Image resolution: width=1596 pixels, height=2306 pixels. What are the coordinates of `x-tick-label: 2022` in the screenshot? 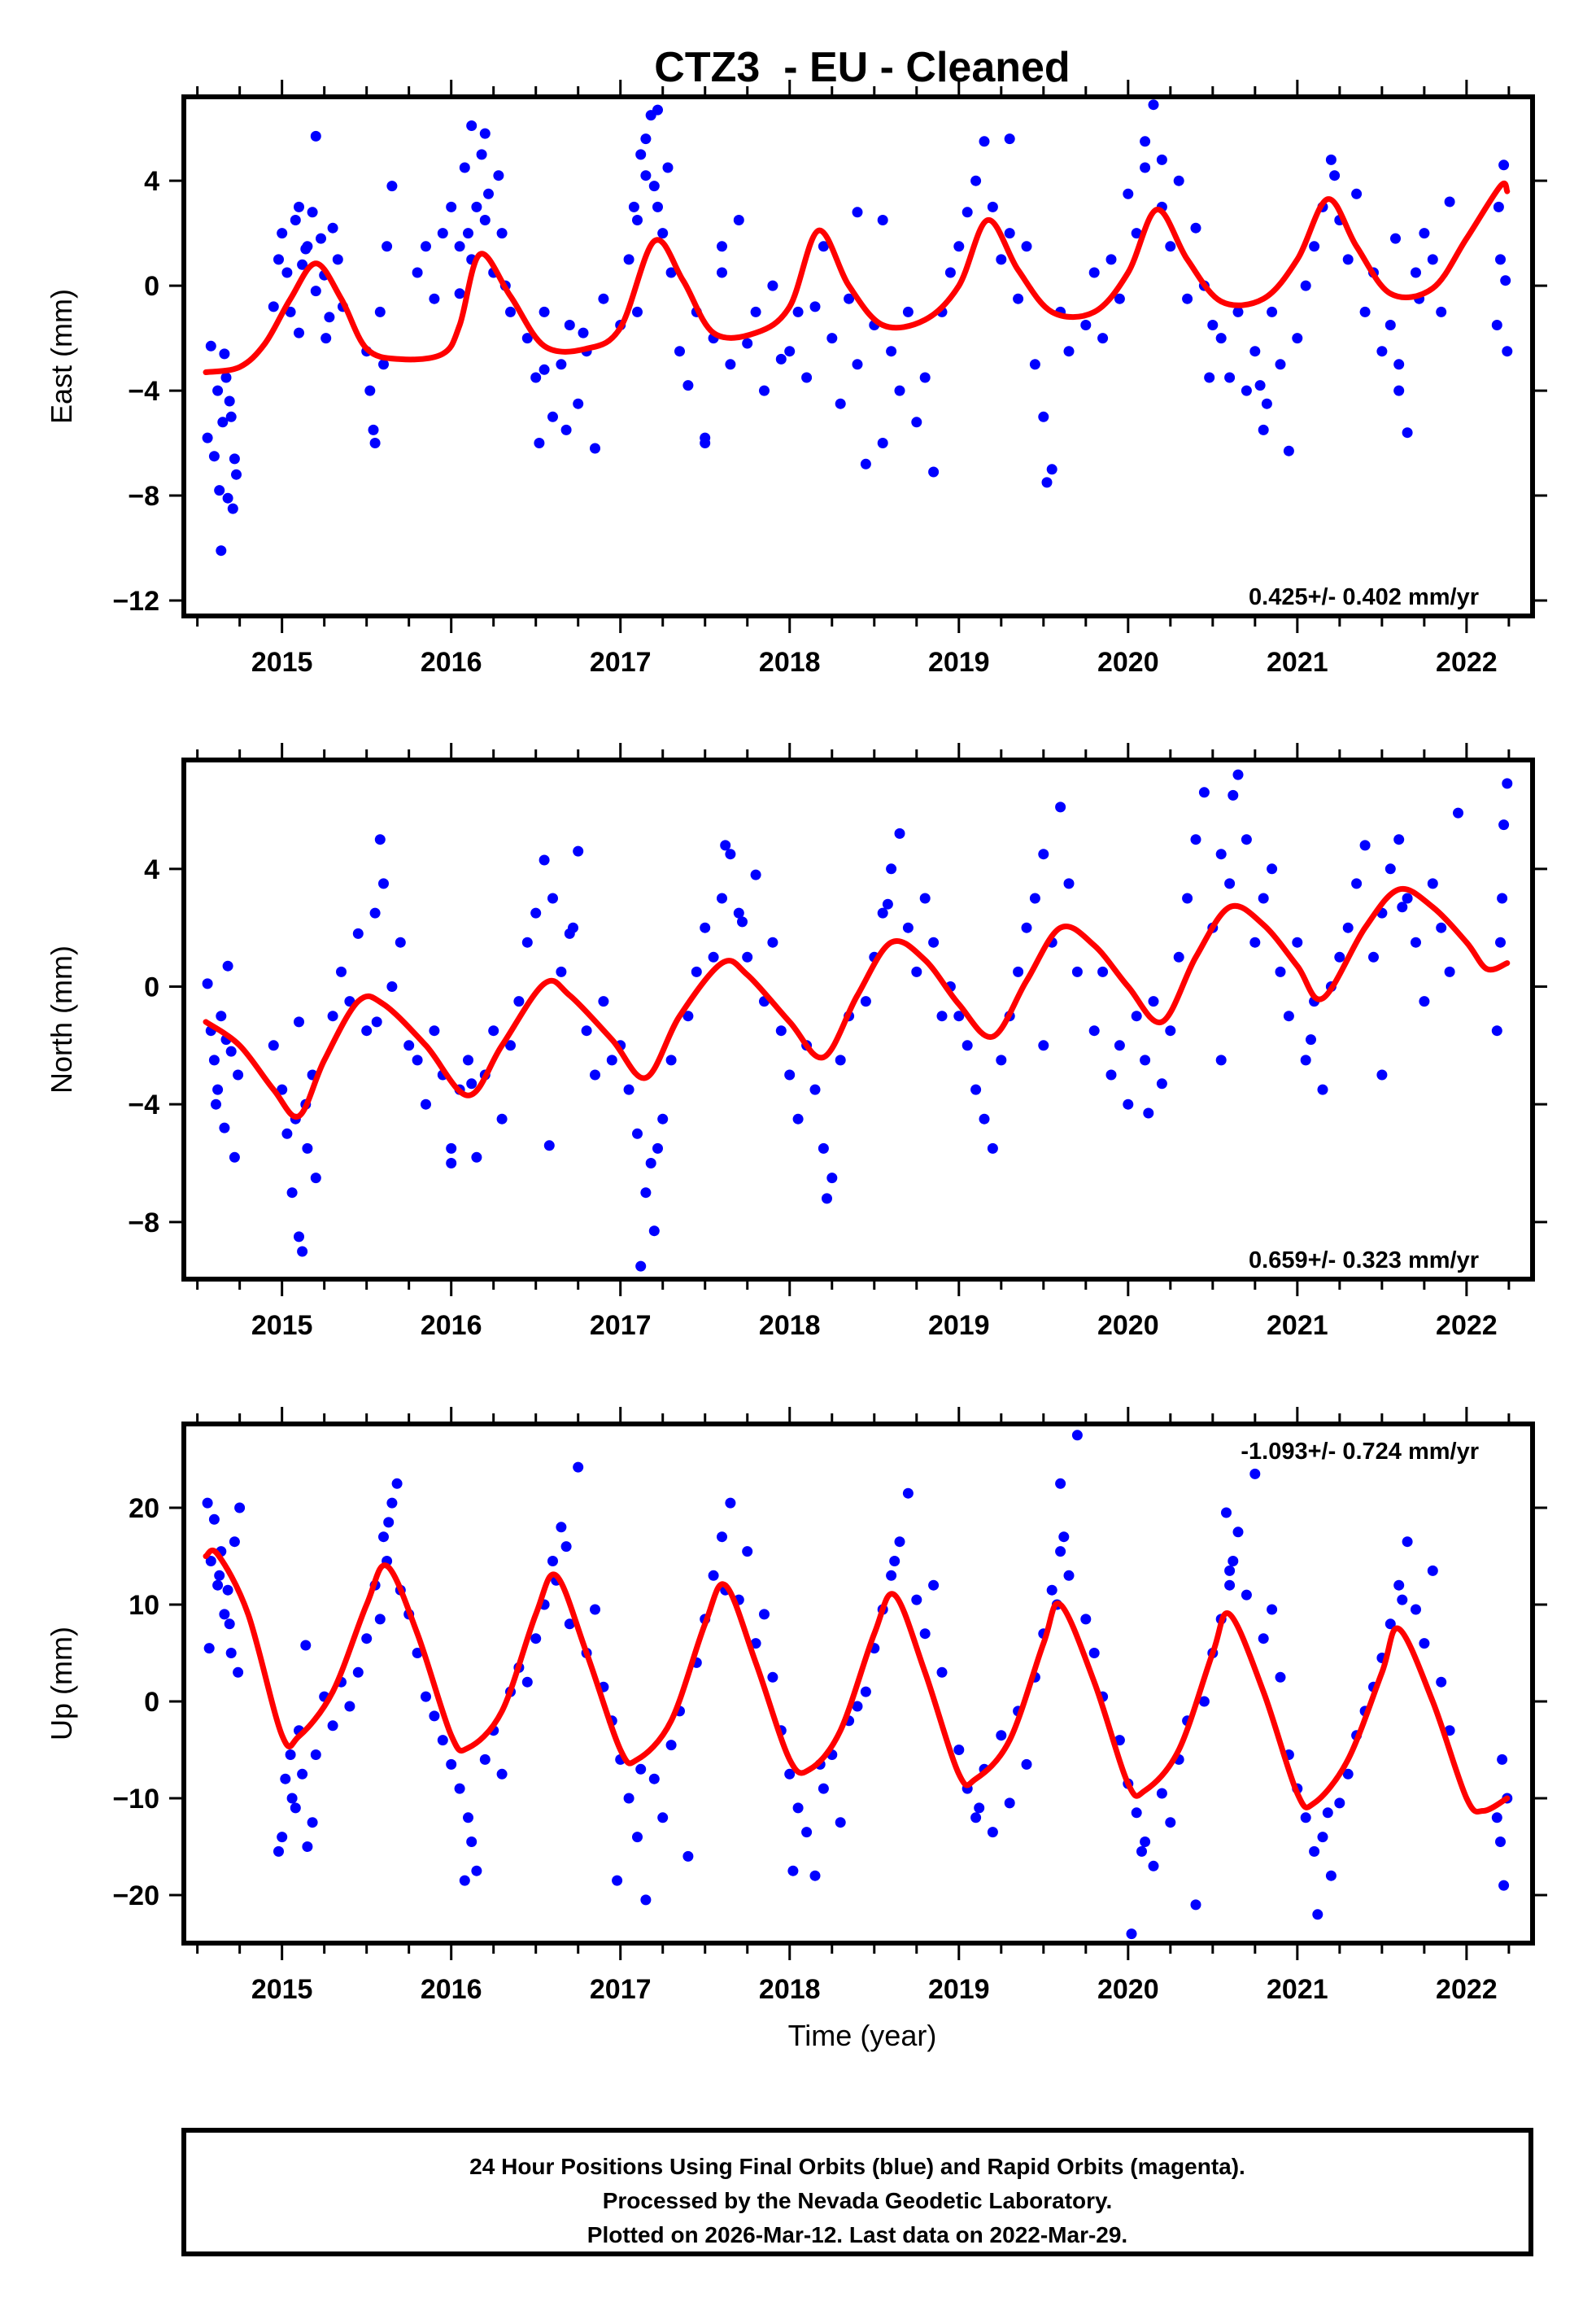 It's located at (1467, 662).